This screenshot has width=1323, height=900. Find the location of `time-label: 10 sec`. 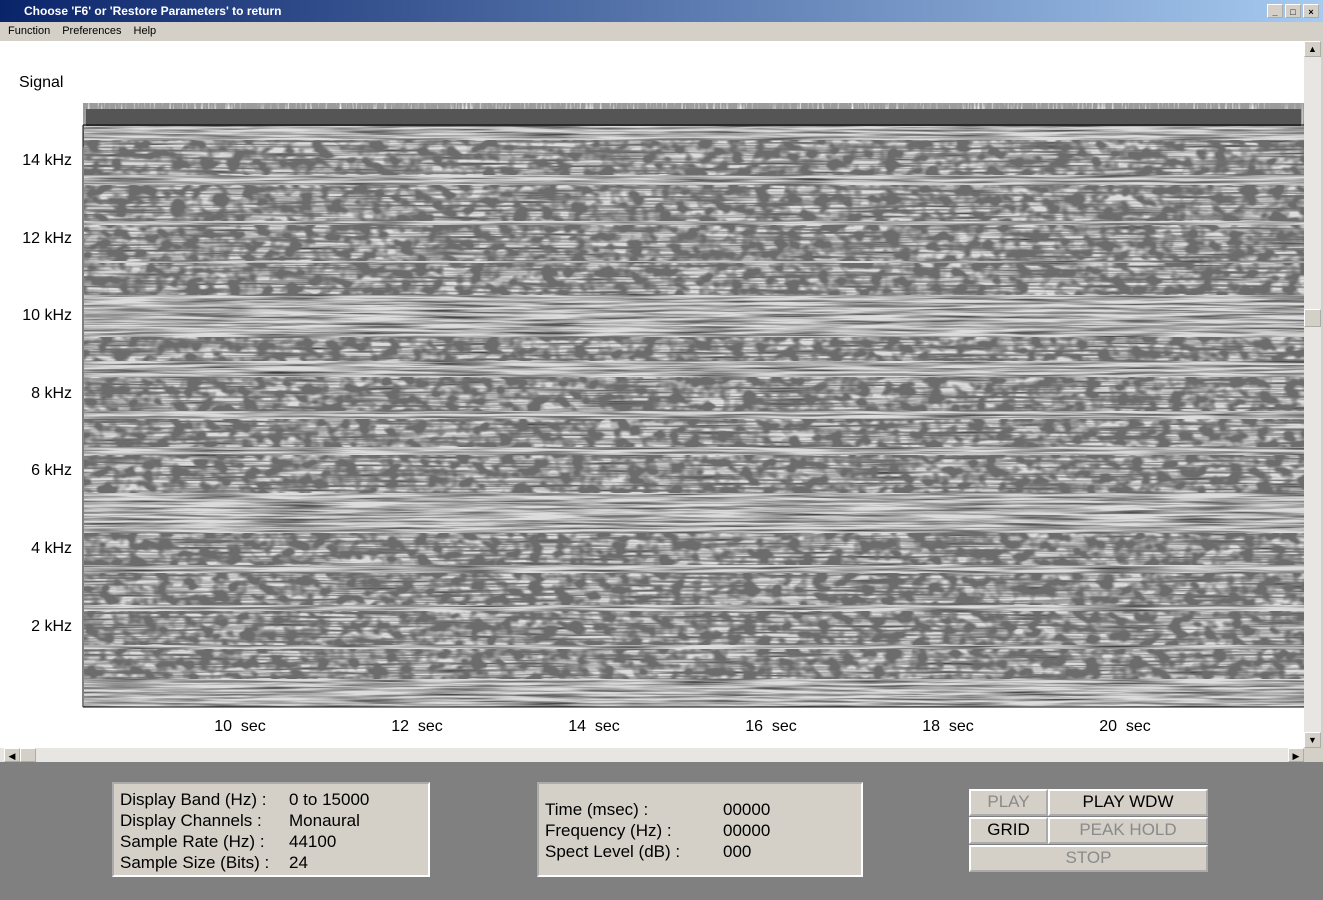

time-label: 10 sec is located at coordinates (240, 726).